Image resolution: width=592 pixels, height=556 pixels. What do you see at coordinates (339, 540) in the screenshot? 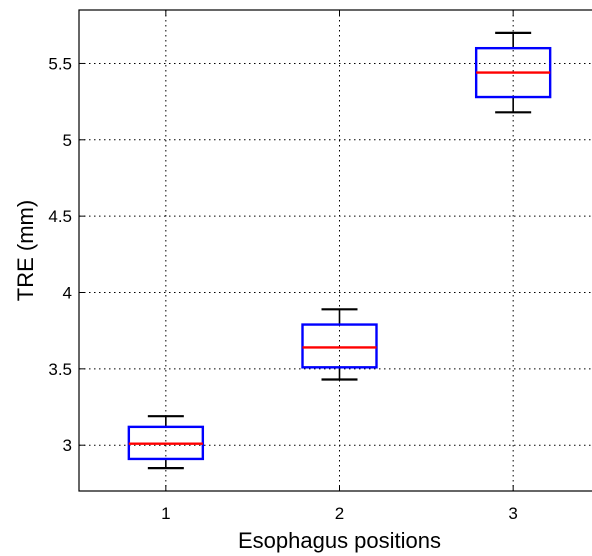
I see `x-axis-title: Esophagus positions` at bounding box center [339, 540].